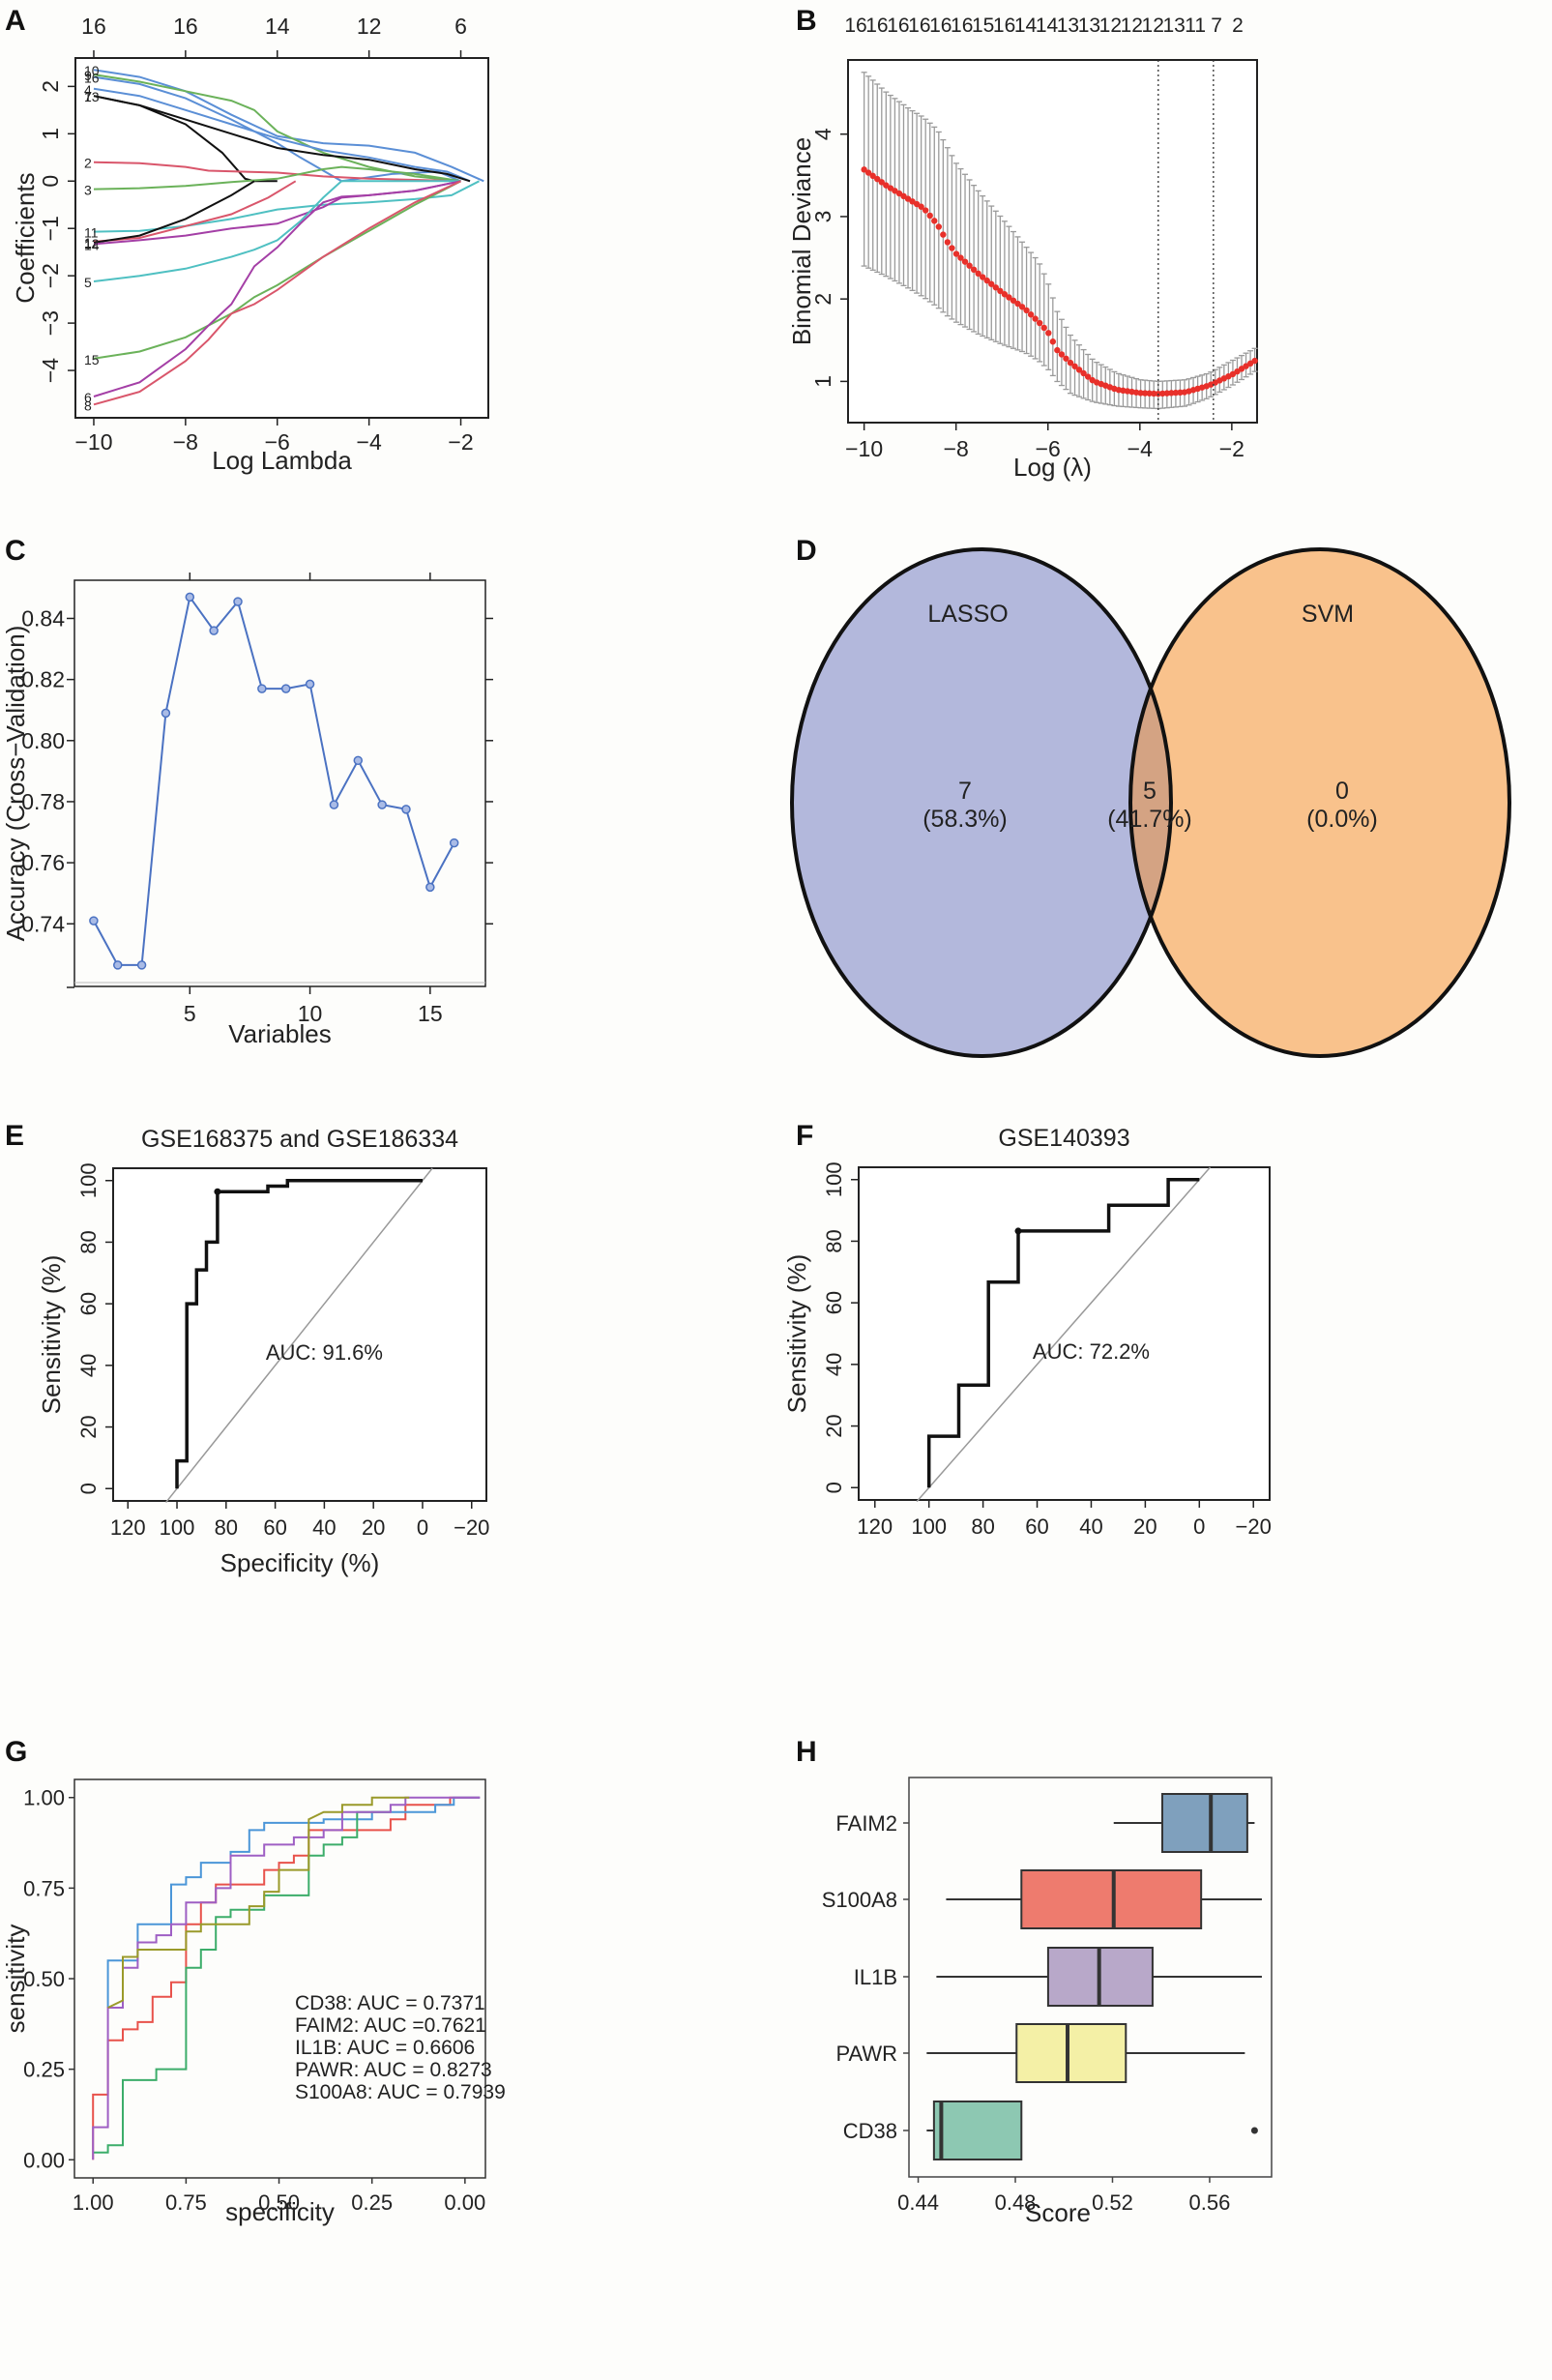  I want to click on coef-path-label: 5, so click(88, 282).